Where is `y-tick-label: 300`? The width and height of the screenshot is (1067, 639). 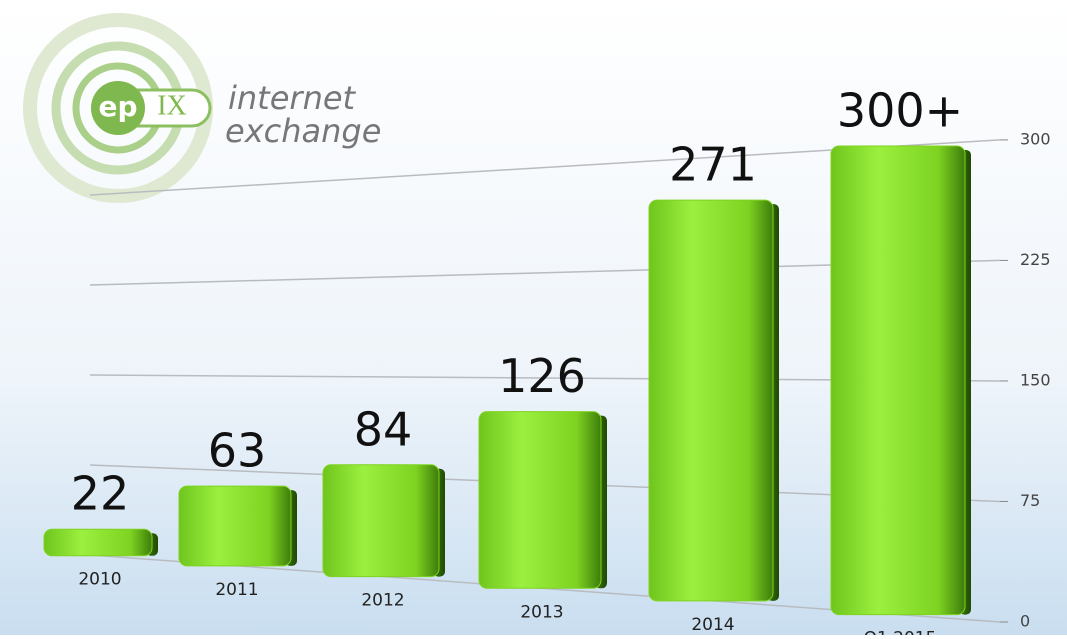
y-tick-label: 300 is located at coordinates (1035, 138).